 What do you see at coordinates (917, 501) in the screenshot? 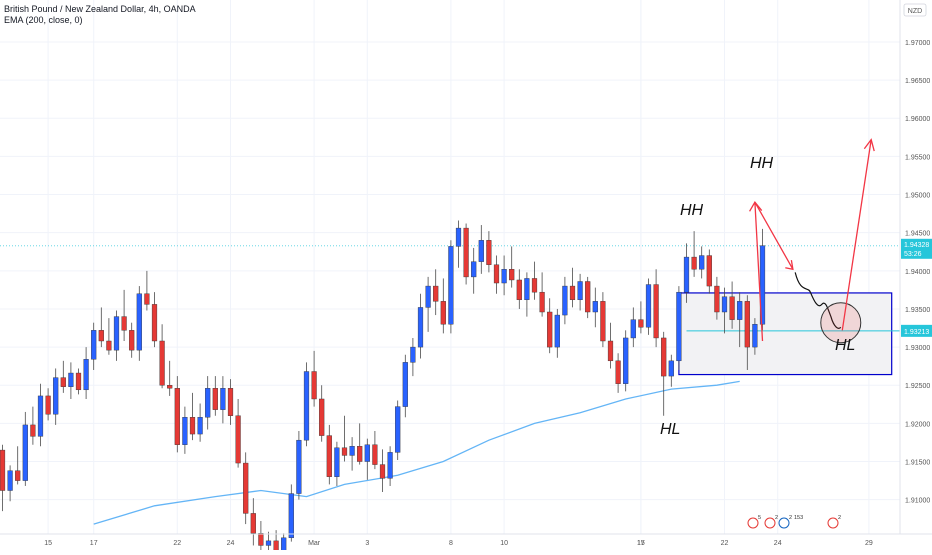
I see `price-tick-label: 1.91000` at bounding box center [917, 501].